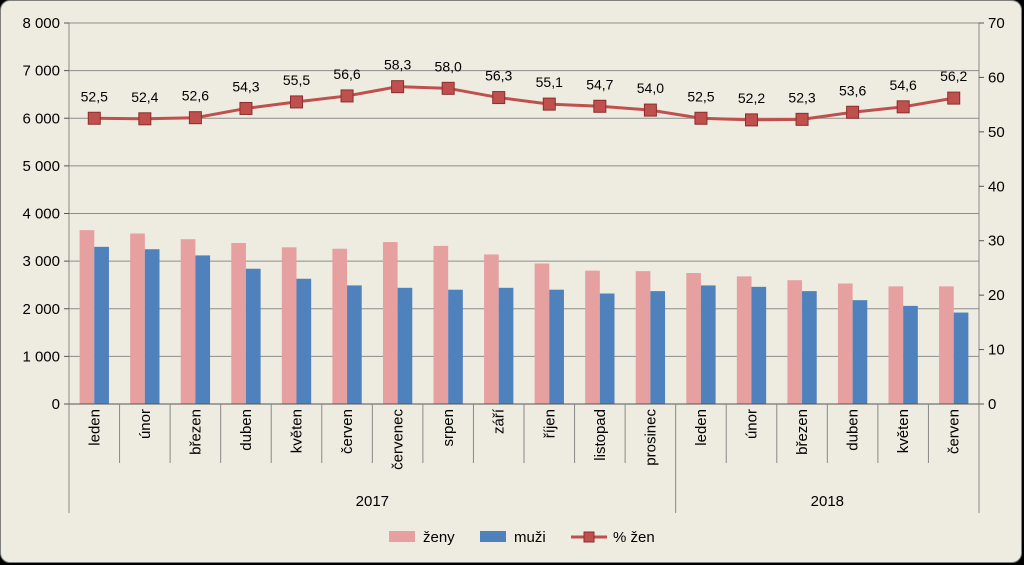 This screenshot has height=565, width=1024. I want to click on left-tick-label: 2 000, so click(41, 309).